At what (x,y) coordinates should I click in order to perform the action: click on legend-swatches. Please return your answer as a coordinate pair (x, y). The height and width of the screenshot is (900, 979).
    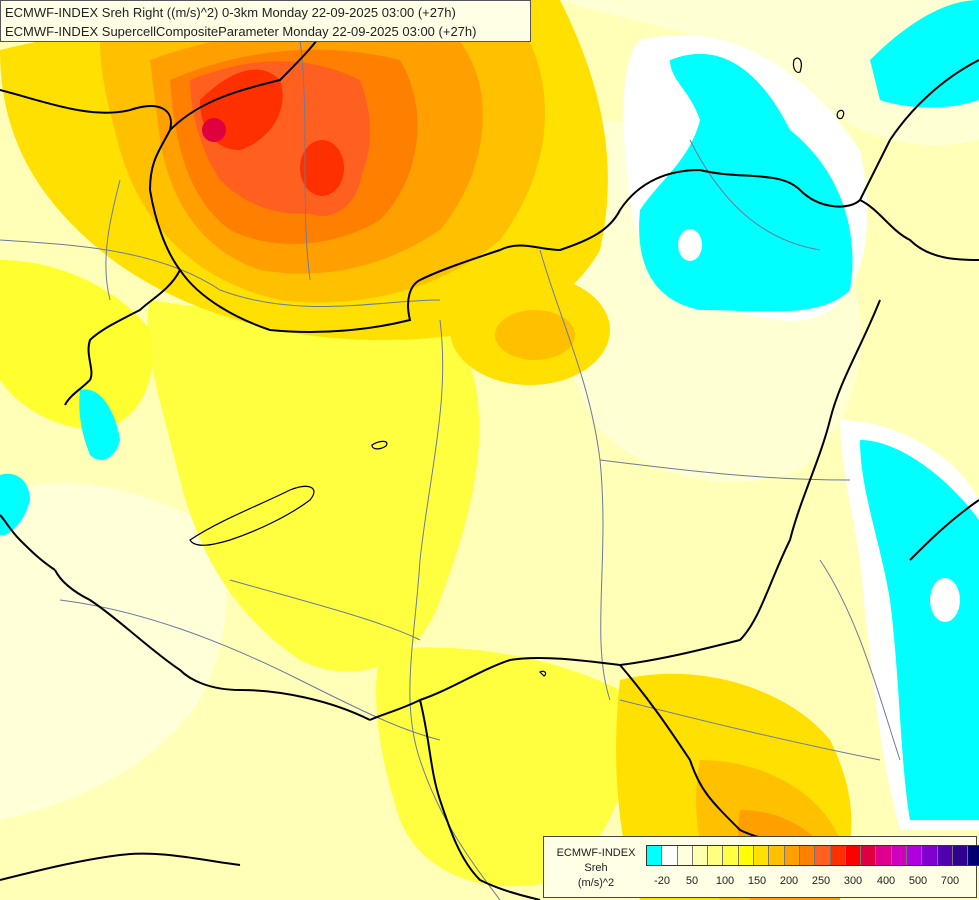
    Looking at the image, I should click on (812, 855).